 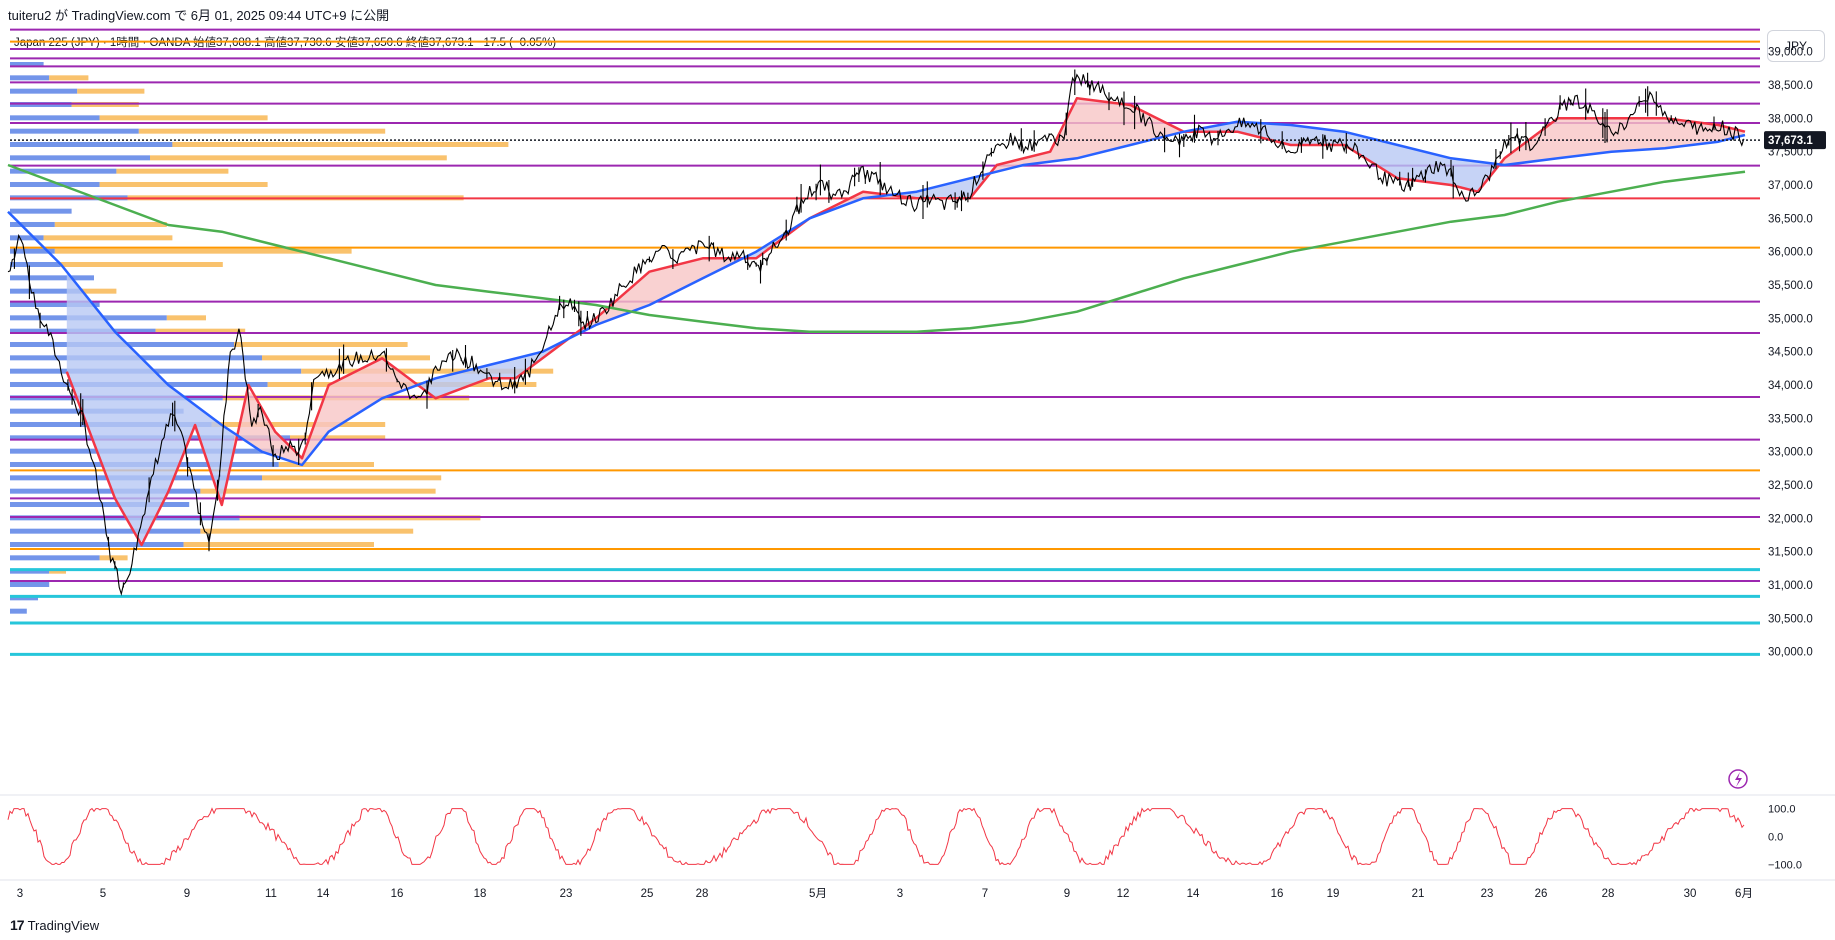 What do you see at coordinates (451, 43) in the screenshot?
I see `close-value: 37,673.1` at bounding box center [451, 43].